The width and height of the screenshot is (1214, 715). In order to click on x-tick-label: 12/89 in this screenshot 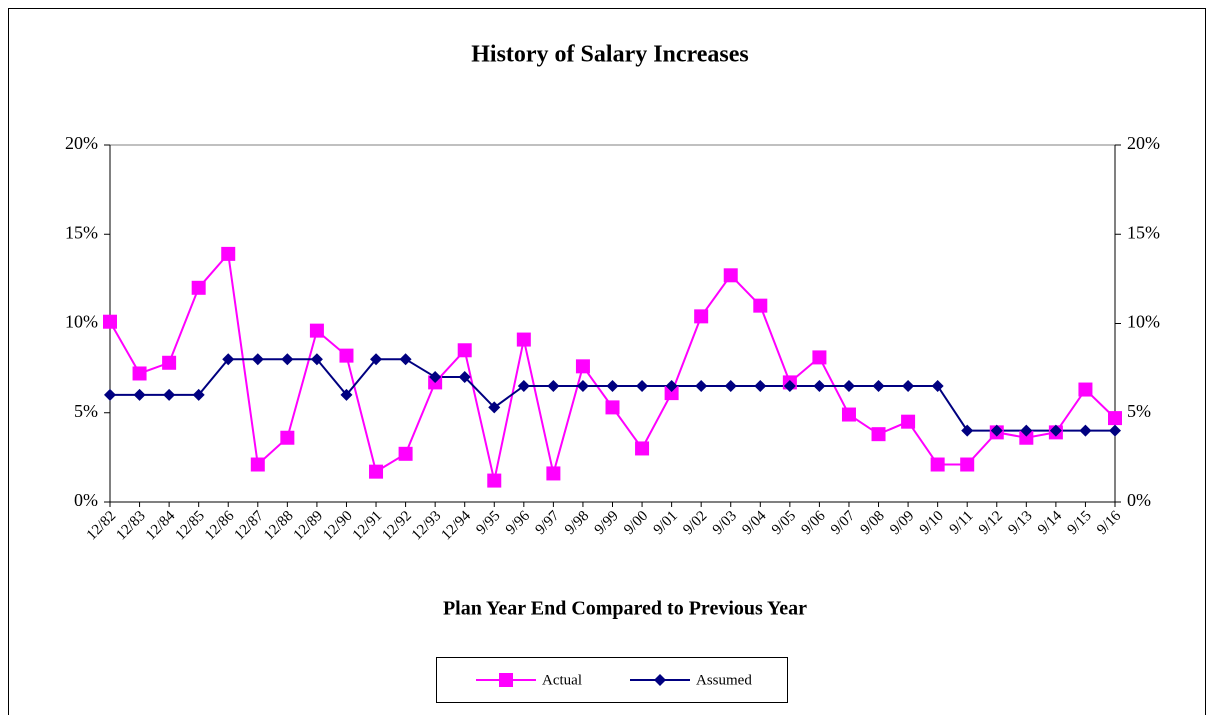, I will do `click(308, 525)`.